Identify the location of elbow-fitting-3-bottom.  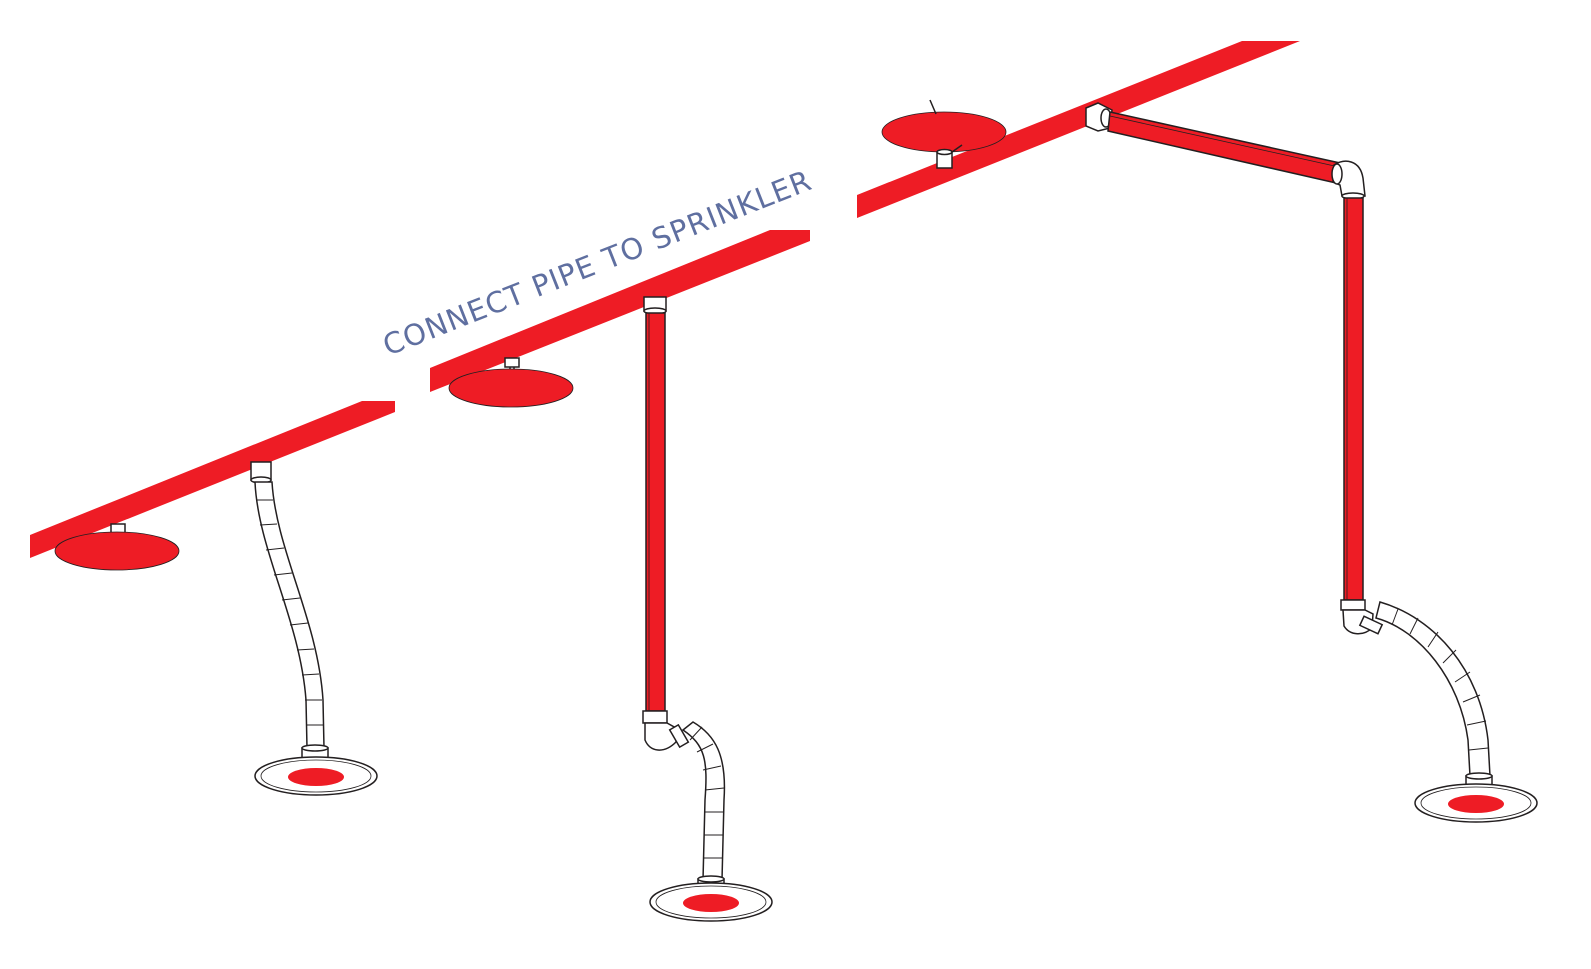
(1362, 617).